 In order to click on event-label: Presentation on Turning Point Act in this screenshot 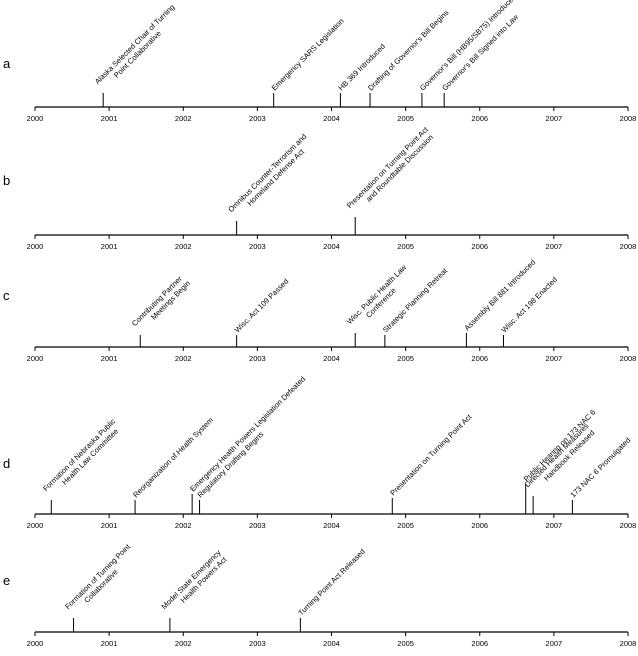, I will do `click(431, 455)`.